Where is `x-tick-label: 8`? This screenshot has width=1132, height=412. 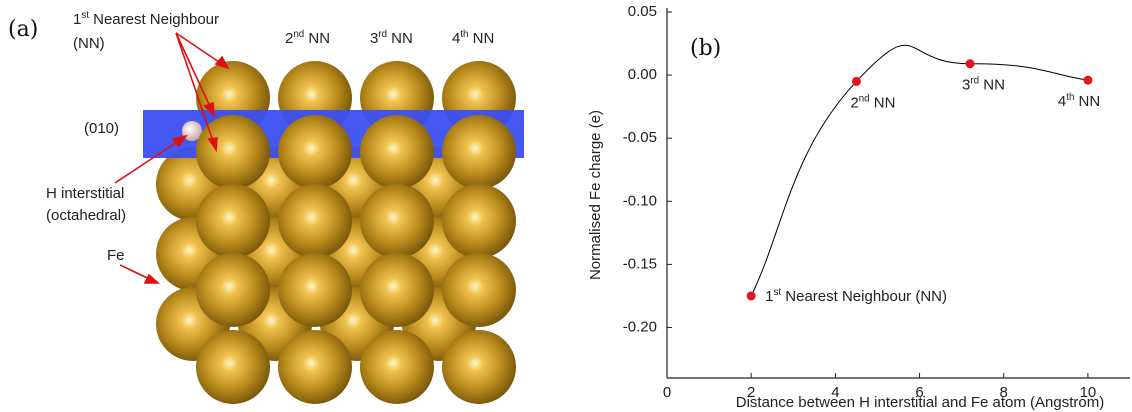 x-tick-label: 8 is located at coordinates (1004, 392).